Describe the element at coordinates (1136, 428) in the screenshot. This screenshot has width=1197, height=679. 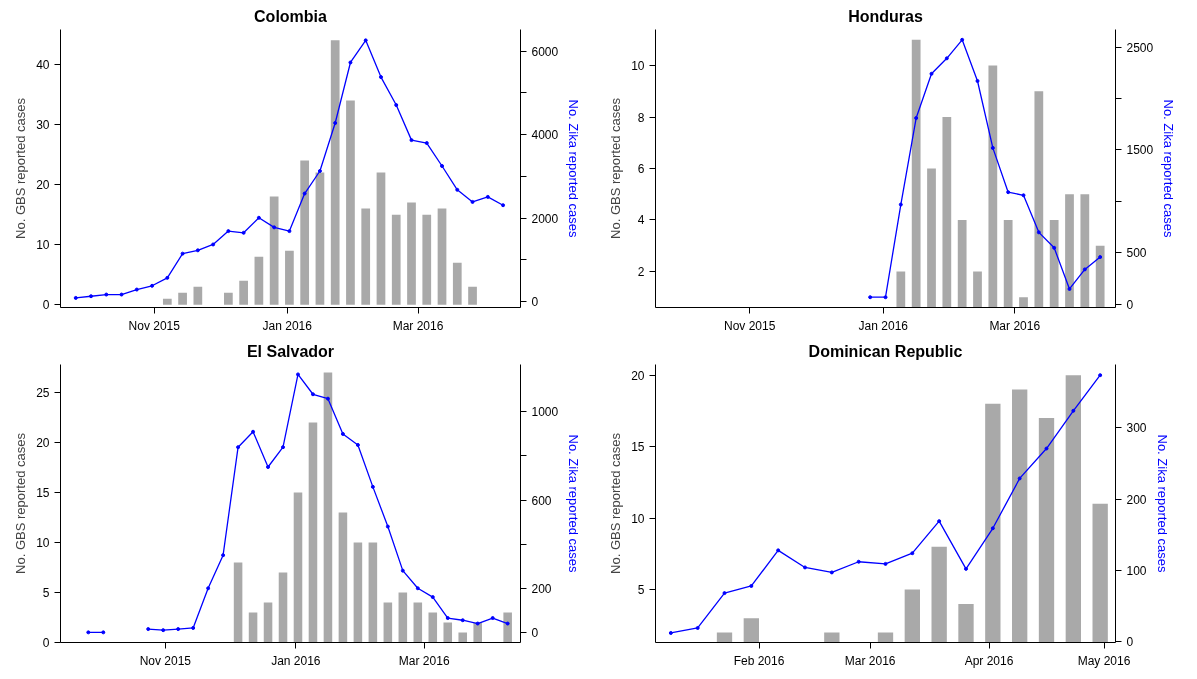
I see `y2-tick-label: 300` at that location.